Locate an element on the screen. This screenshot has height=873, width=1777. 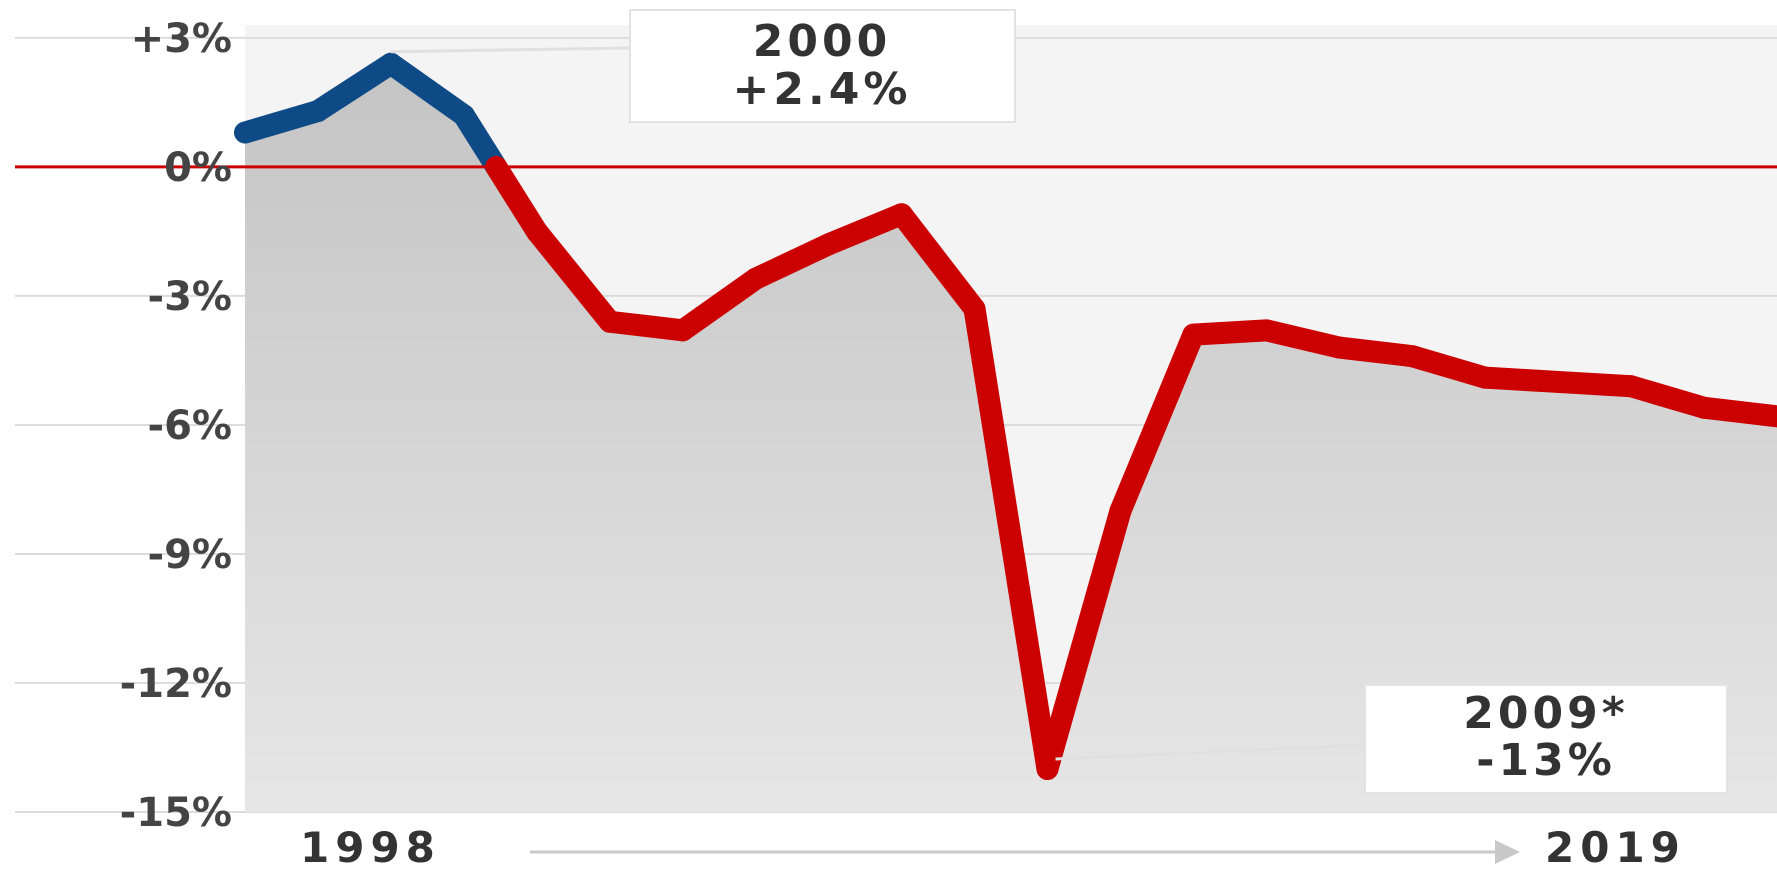
annotation-year-2000: 2000 is located at coordinates (822, 41).